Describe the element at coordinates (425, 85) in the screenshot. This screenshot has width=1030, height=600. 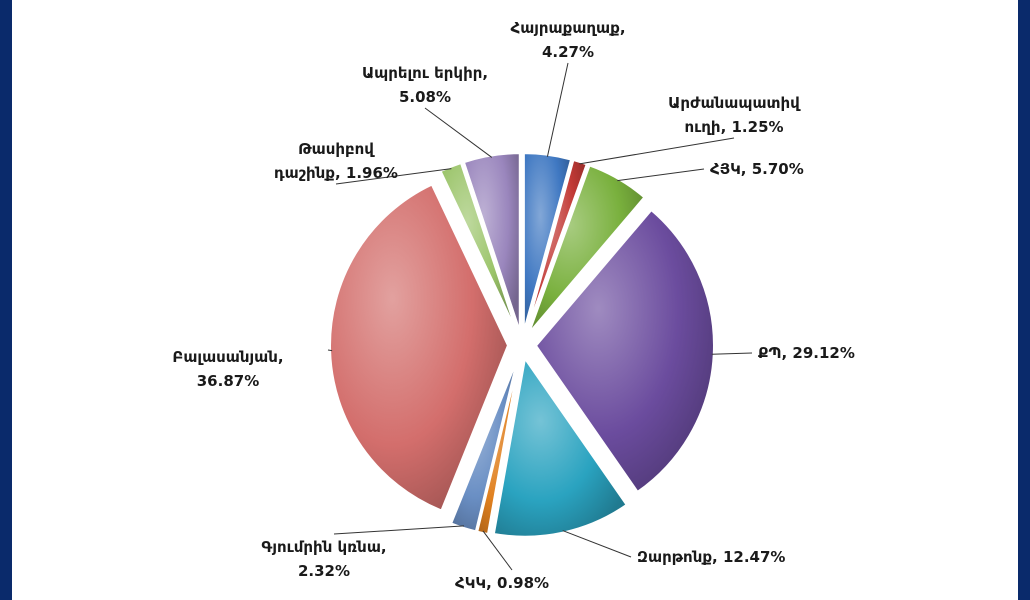
I see `data-label-ապրելու-երկիր: Ապրելու երկիր, 5.08%` at that location.